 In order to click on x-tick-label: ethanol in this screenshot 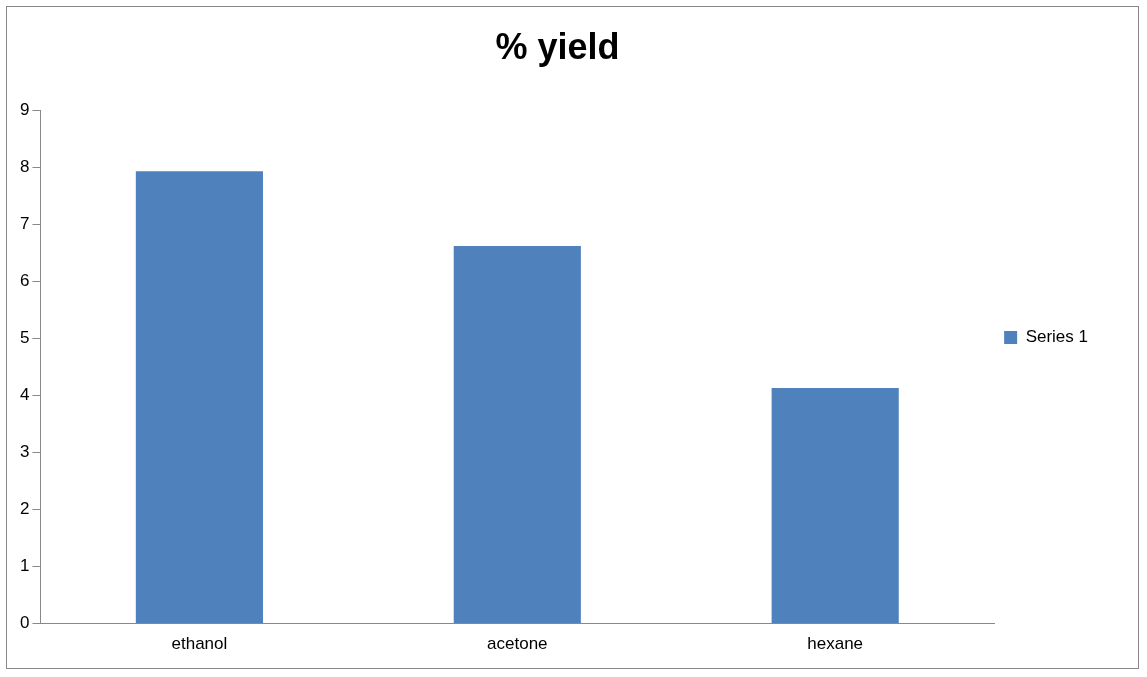, I will do `click(199, 644)`.